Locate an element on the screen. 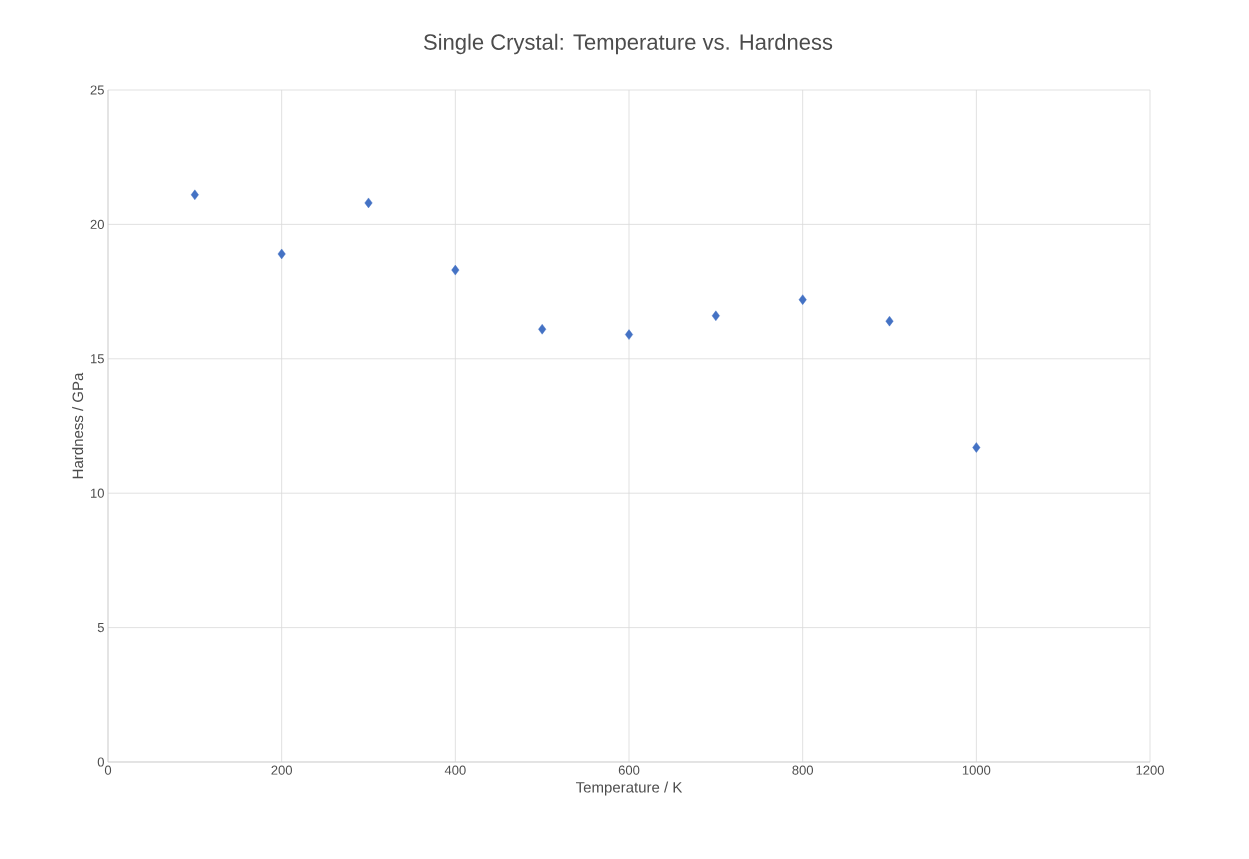  y-tick-label: 20 is located at coordinates (97, 224).